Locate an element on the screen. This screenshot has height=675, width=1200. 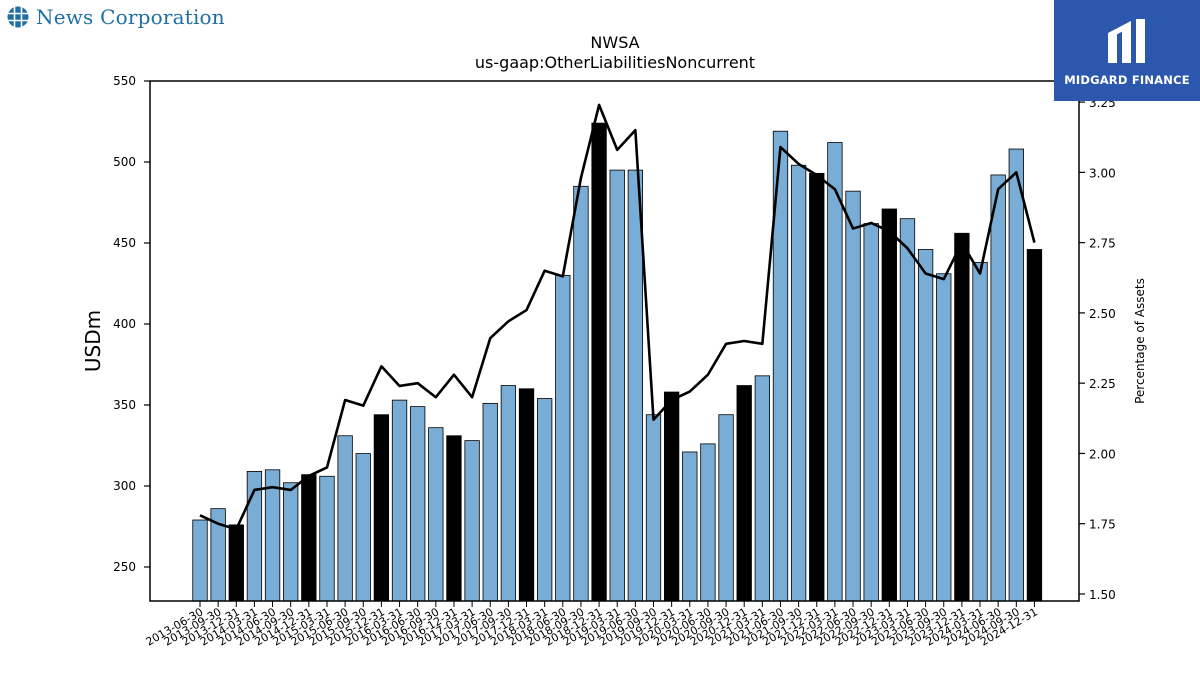
y-tick-label: 350 is located at coordinates (124, 405).